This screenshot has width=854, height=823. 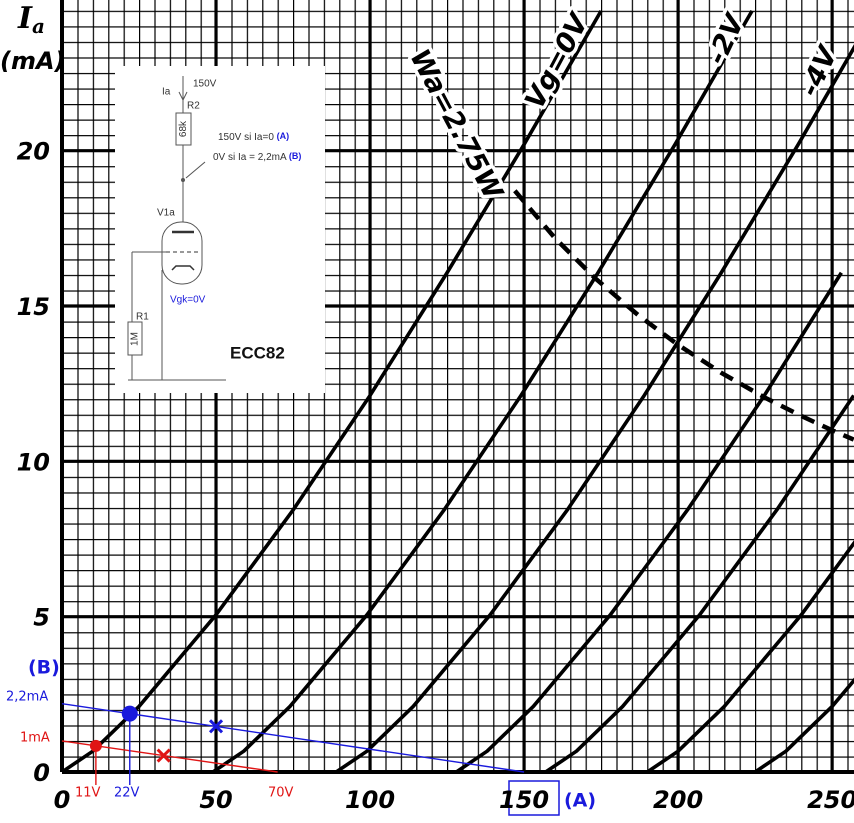 What do you see at coordinates (41, 773) in the screenshot?
I see `y-tick-label: 0` at bounding box center [41, 773].